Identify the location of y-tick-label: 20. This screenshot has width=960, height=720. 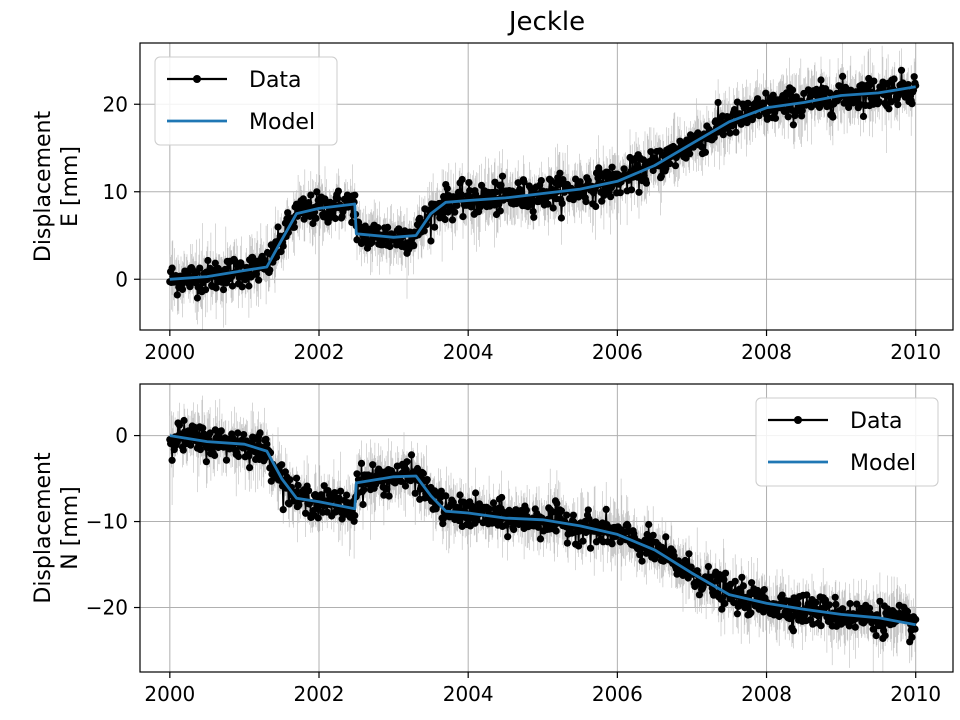
(115, 104).